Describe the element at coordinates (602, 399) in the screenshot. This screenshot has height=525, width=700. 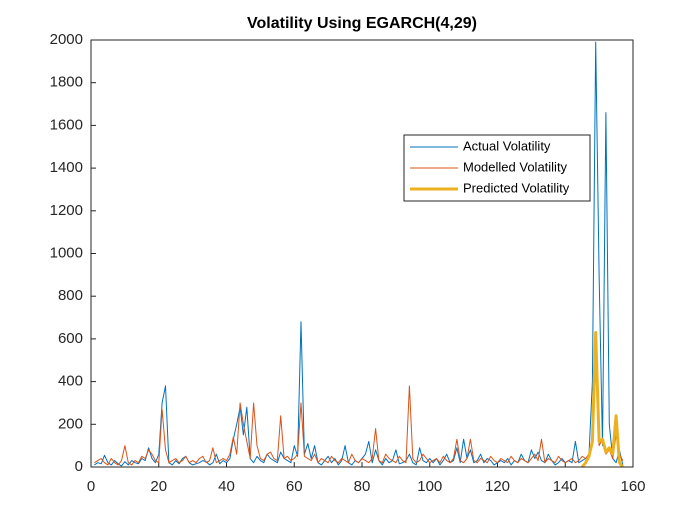
I see `series-line` at that location.